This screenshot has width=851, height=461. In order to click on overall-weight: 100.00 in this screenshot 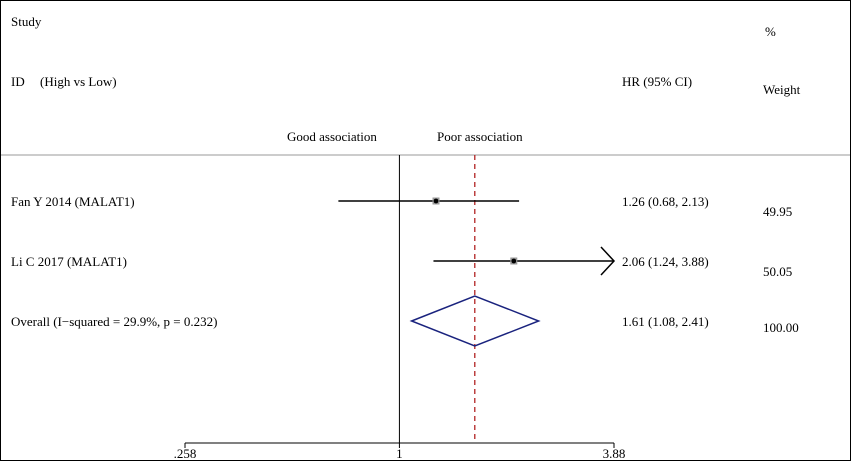, I will do `click(781, 327)`.